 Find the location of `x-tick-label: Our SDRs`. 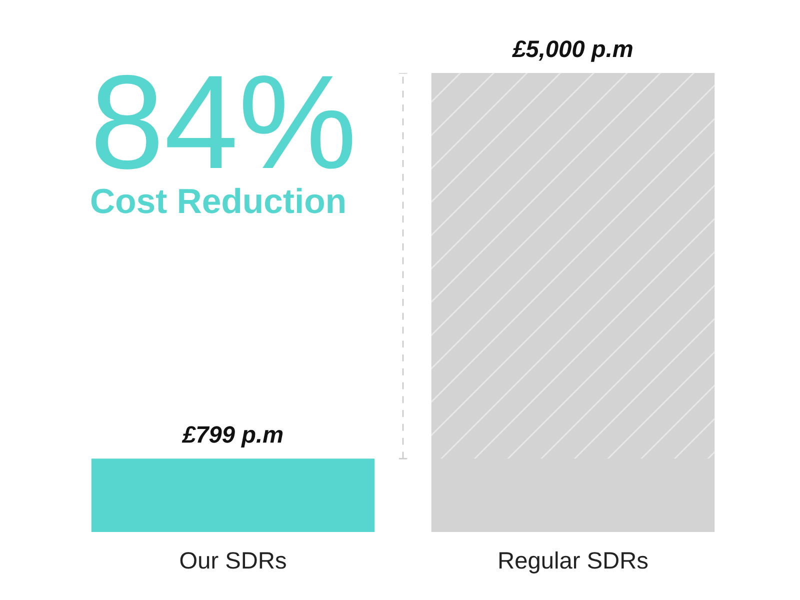

x-tick-label: Our SDRs is located at coordinates (233, 560).